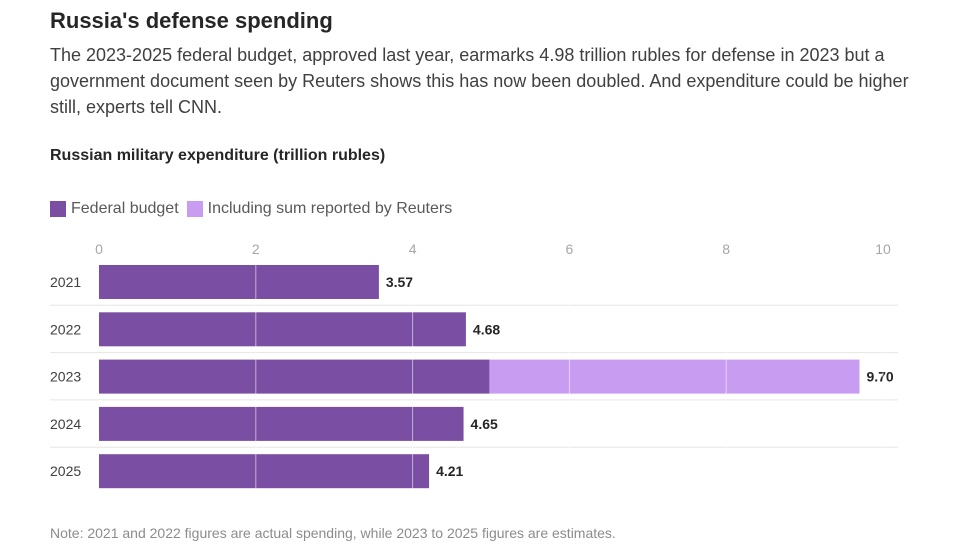  I want to click on bar-value-label: 4.21, so click(449, 471).